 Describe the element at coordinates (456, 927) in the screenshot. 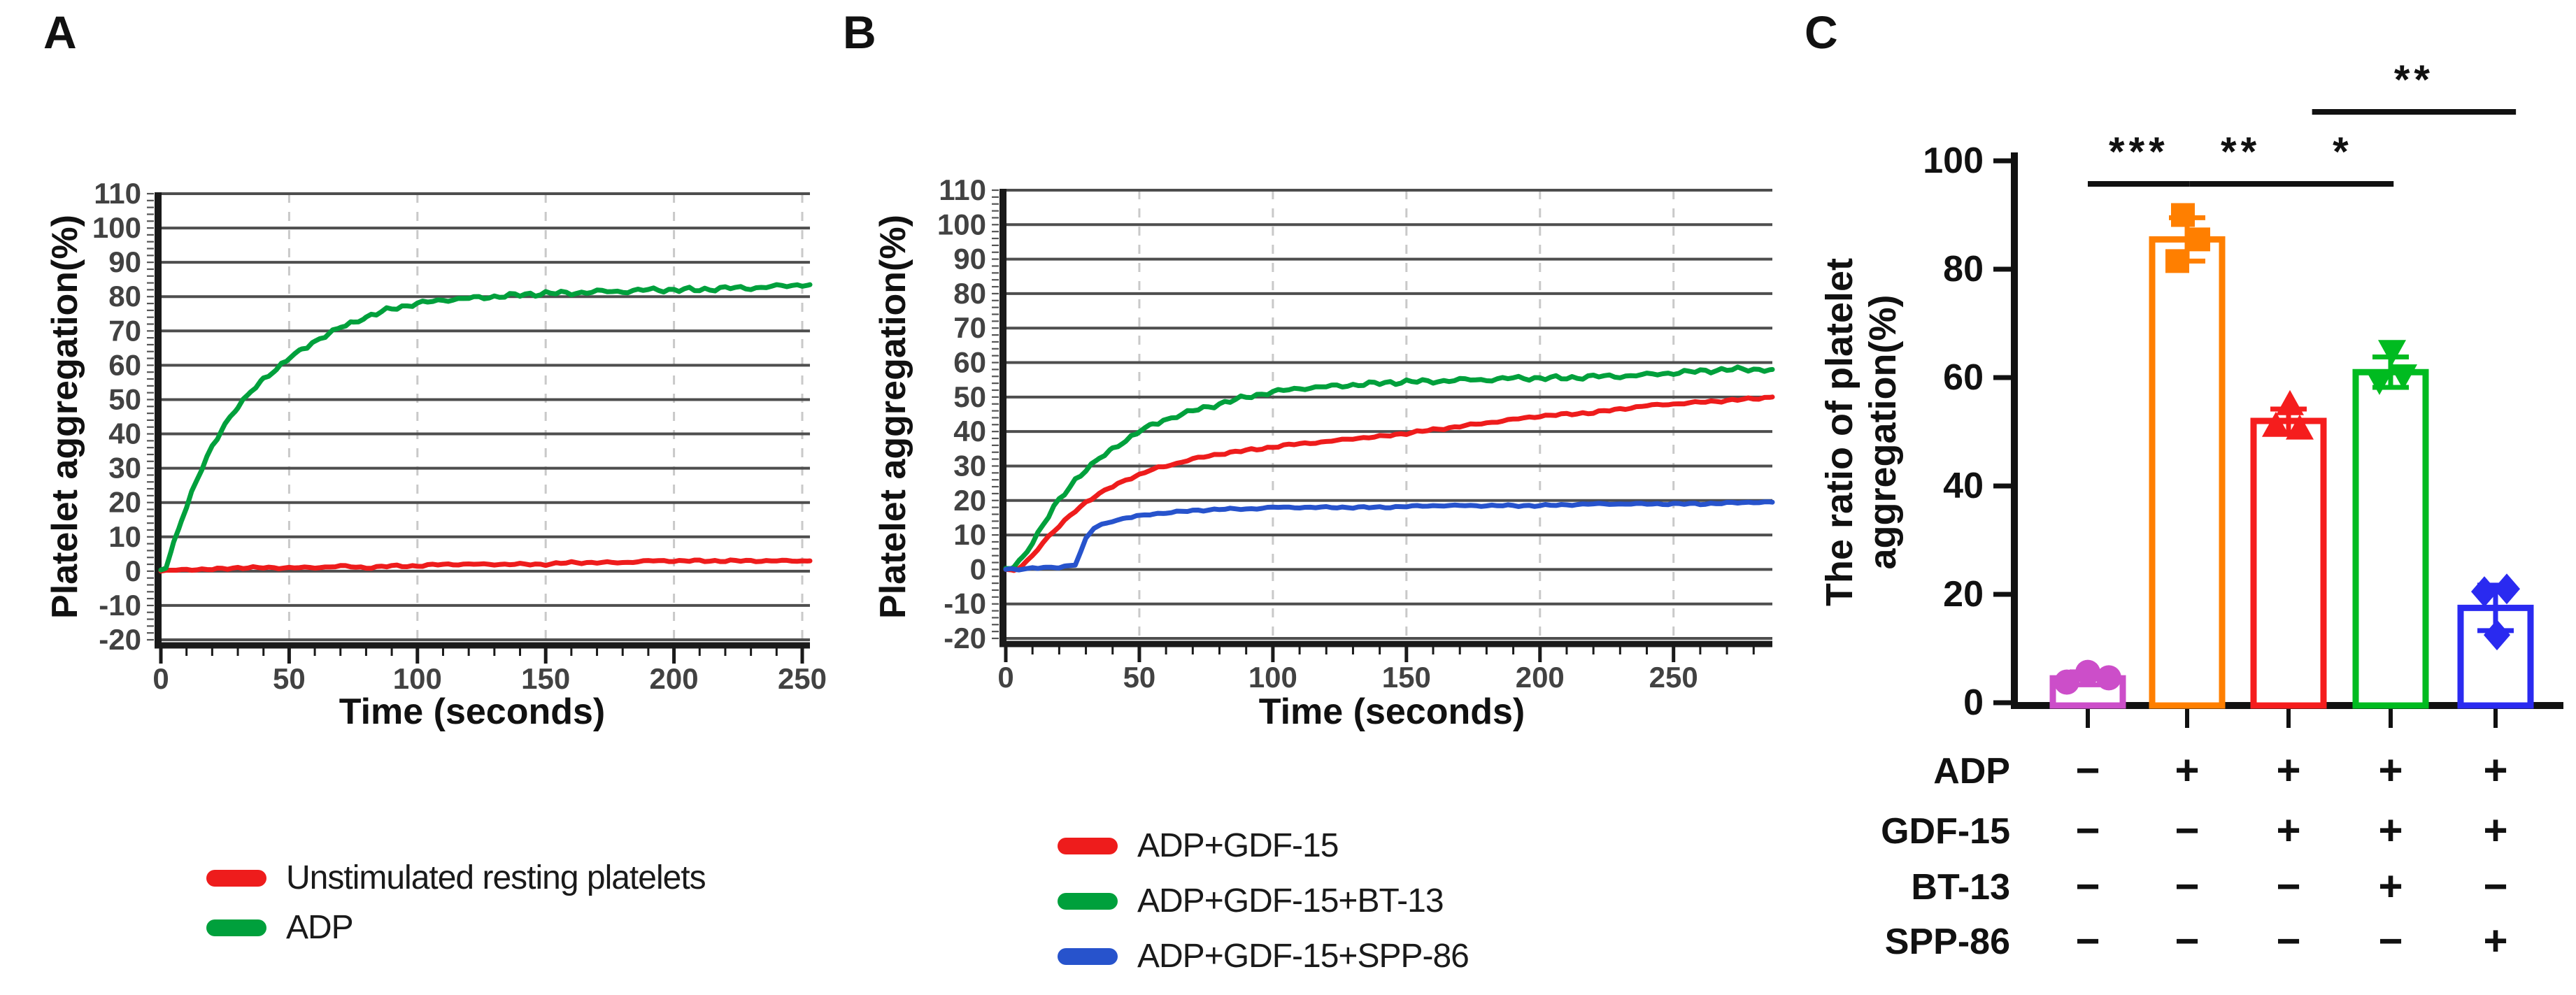

I see `legend-row: ADP` at that location.